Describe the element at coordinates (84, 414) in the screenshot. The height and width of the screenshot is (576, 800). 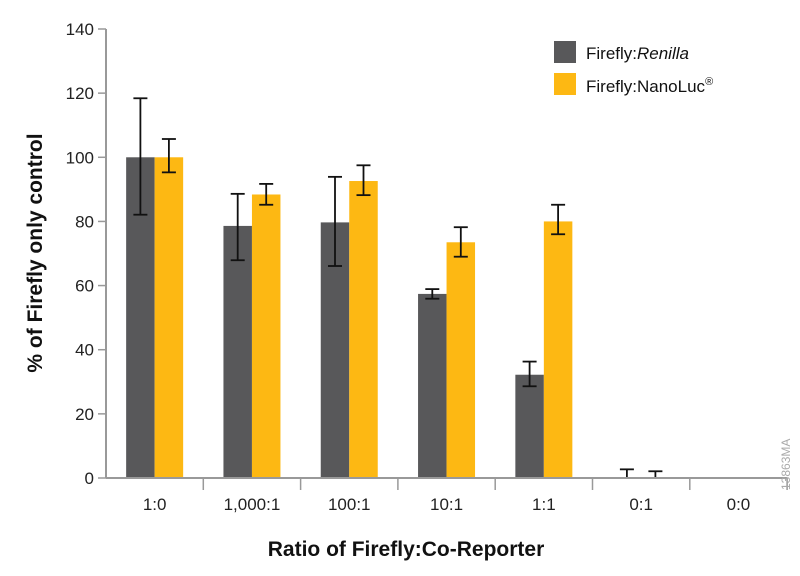
I see `y-tick-label: 20` at that location.